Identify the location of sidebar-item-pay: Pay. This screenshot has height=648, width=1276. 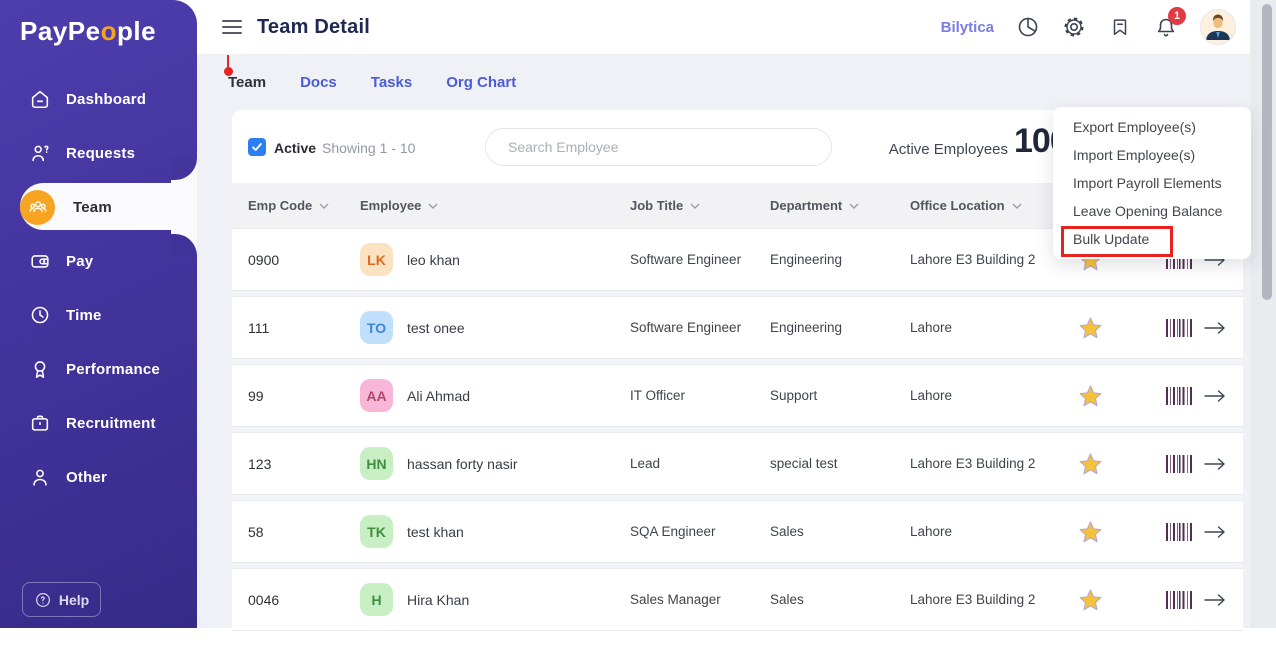
(98, 261).